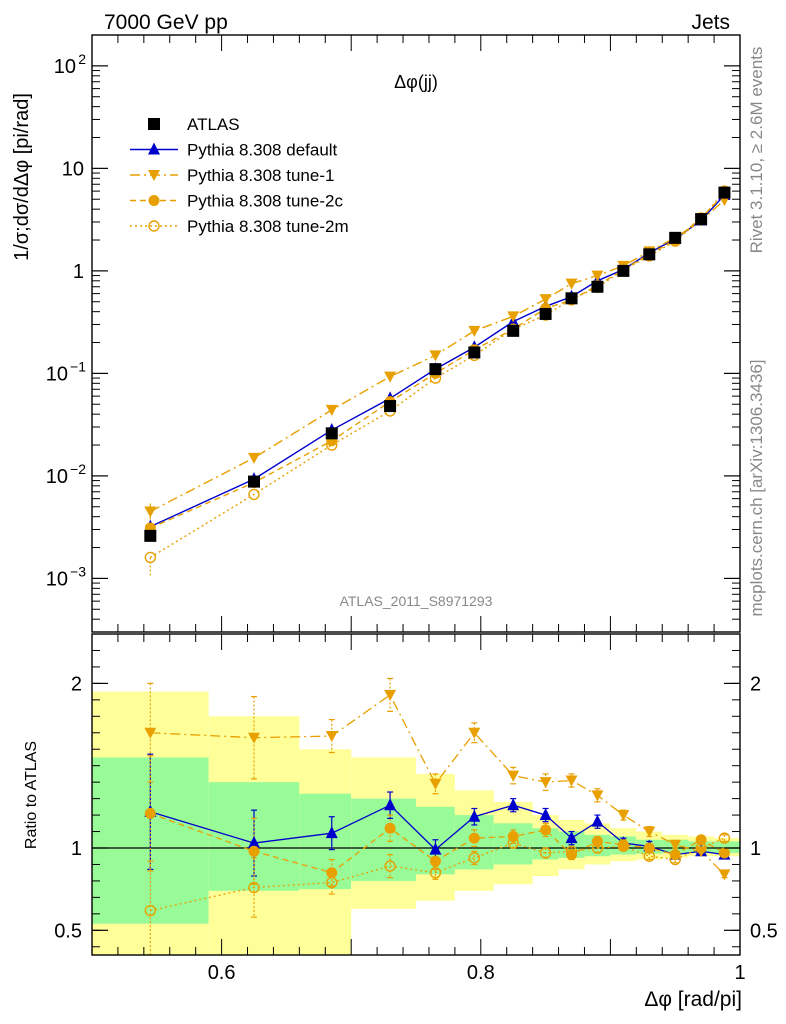 This screenshot has width=786, height=1024. What do you see at coordinates (154, 175) in the screenshot?
I see `legend-marker-tune1` at bounding box center [154, 175].